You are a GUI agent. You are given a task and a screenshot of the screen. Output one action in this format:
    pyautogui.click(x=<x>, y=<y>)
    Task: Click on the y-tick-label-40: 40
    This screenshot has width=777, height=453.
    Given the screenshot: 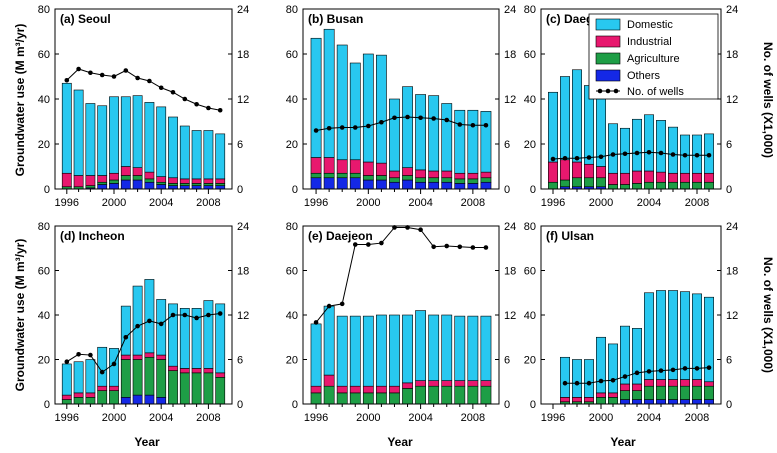 What is the action you would take?
    pyautogui.click(x=292, y=100)
    